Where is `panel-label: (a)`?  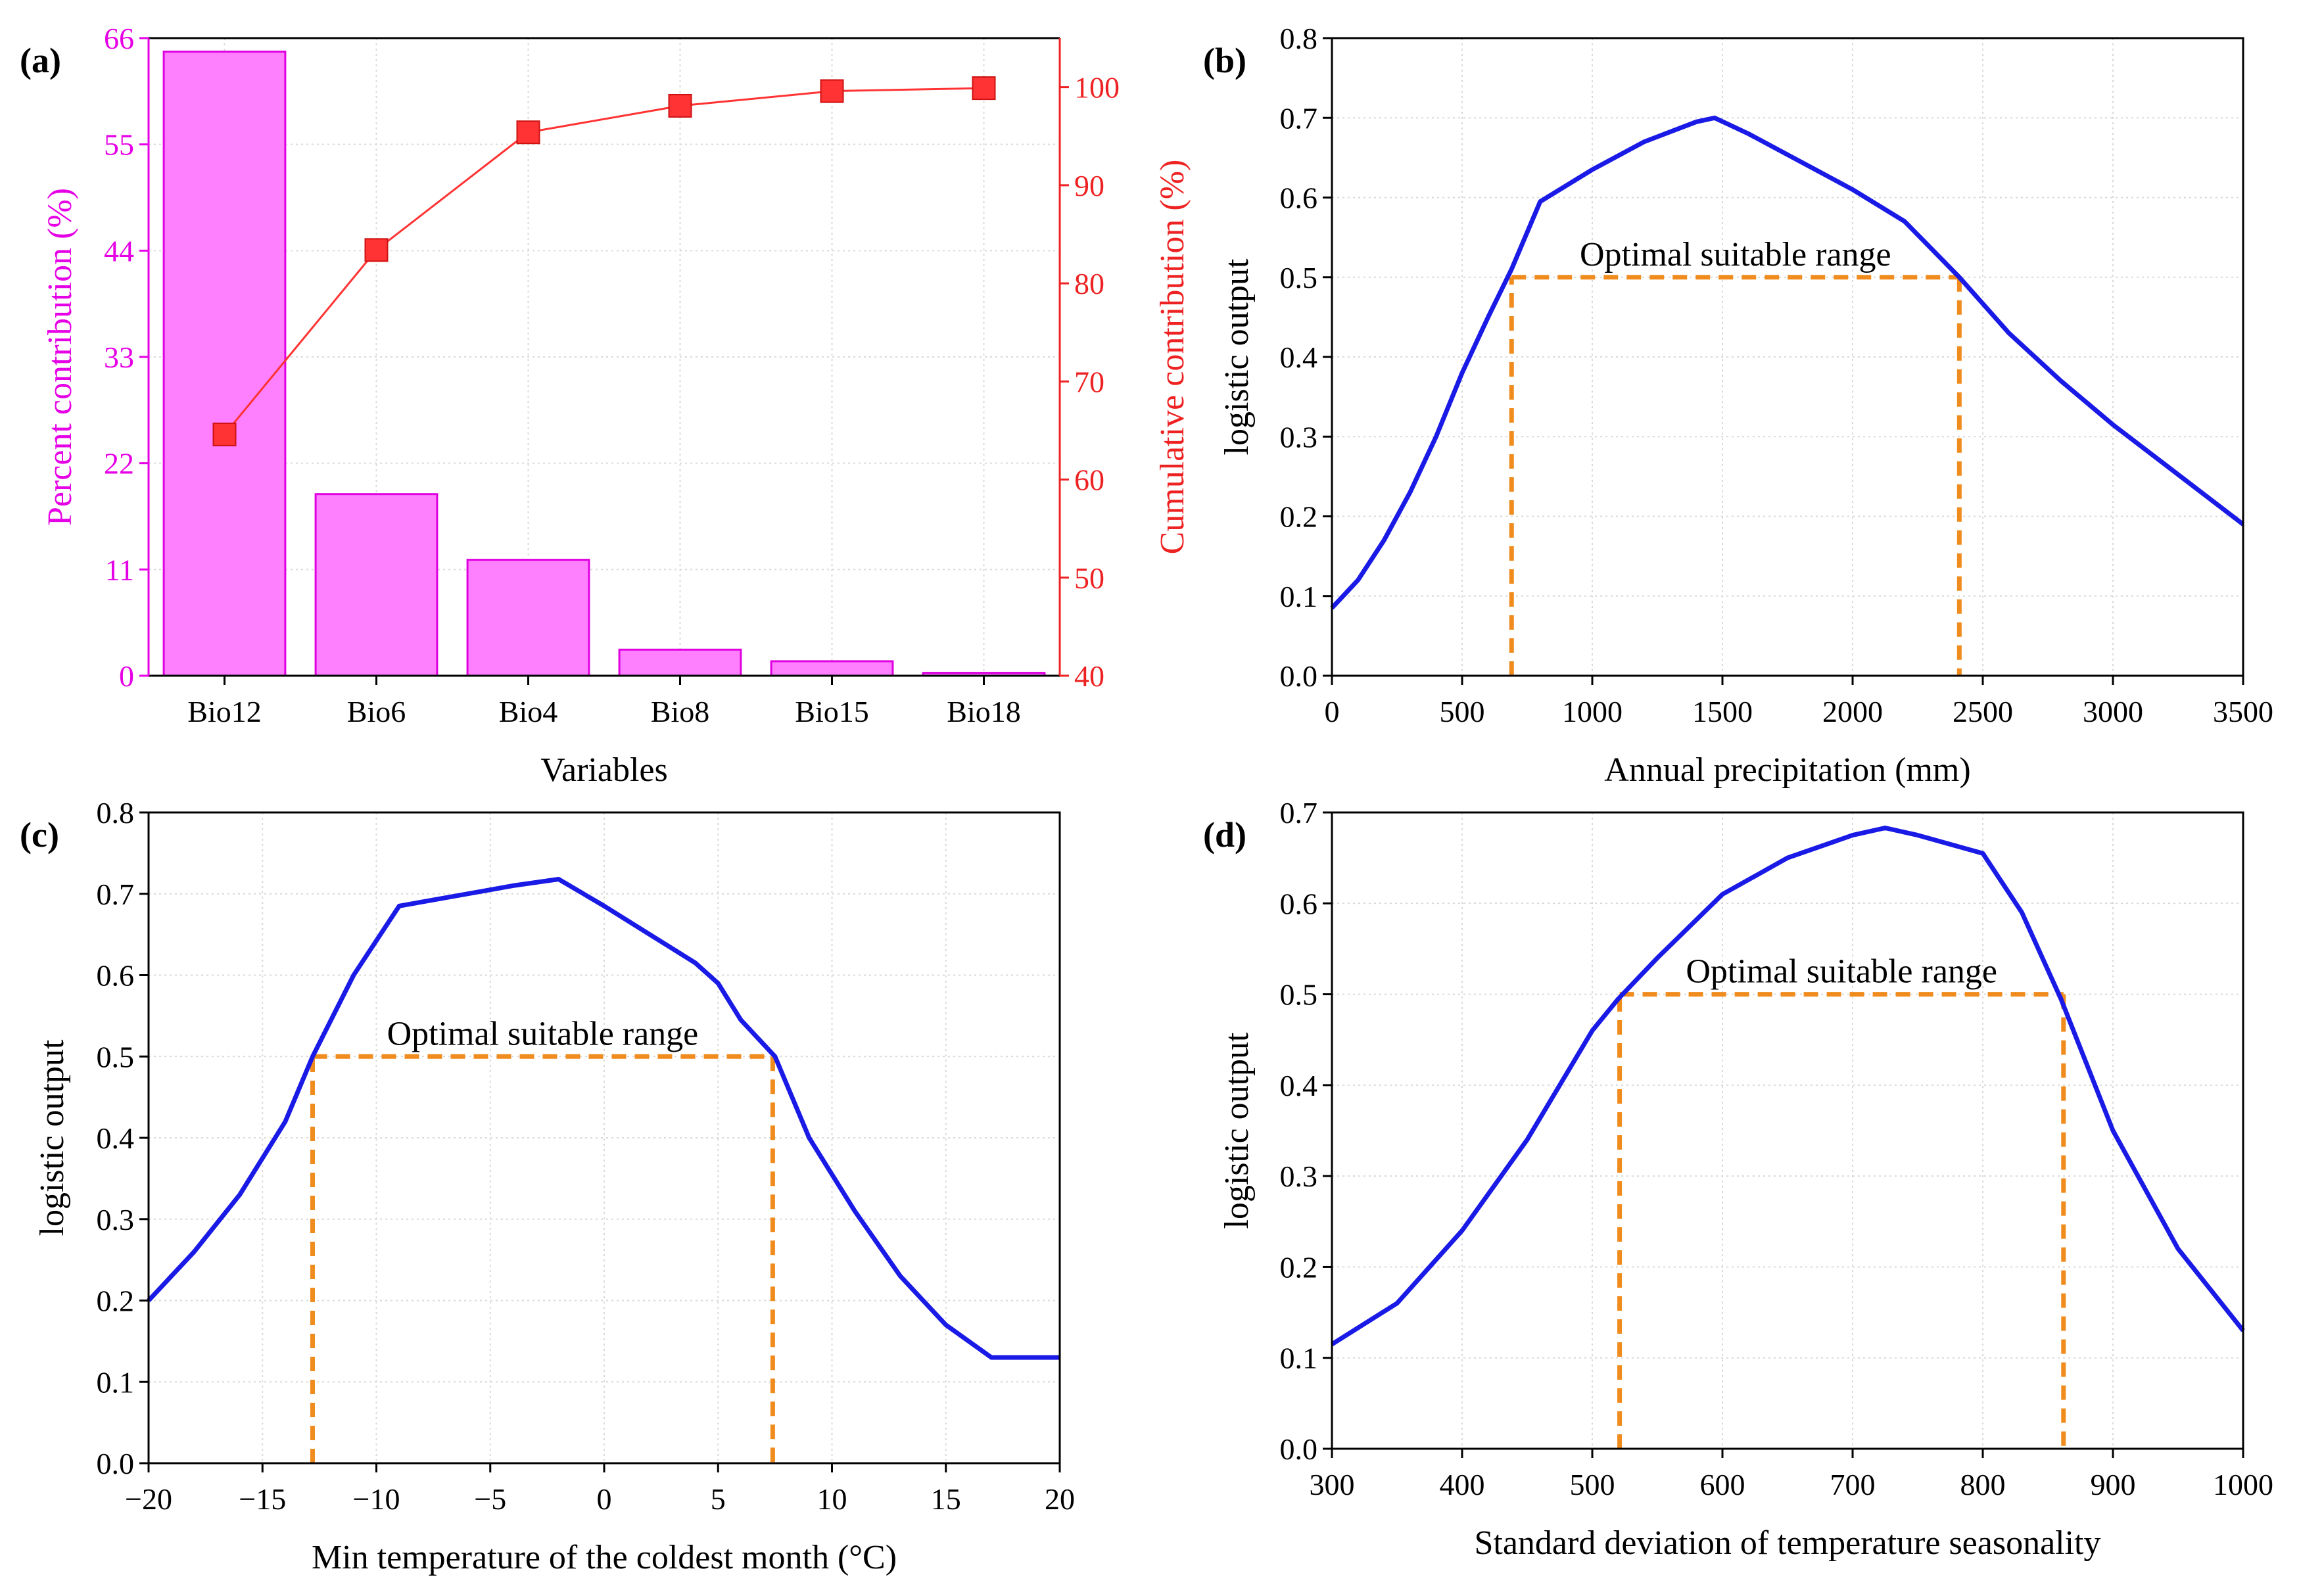
panel-label: (a) is located at coordinates (40, 60).